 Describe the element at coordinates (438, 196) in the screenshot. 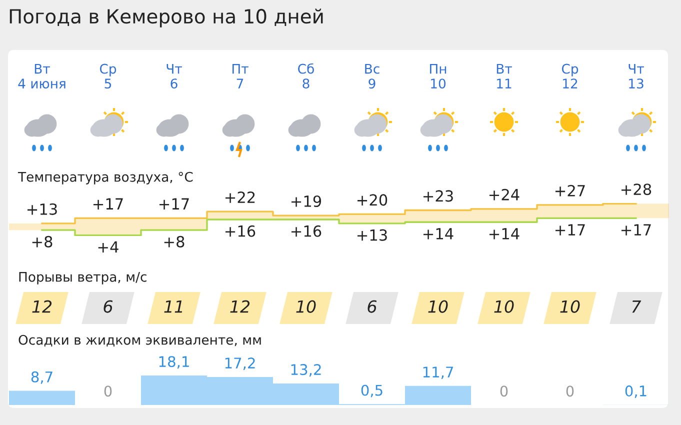

I see `data-label: +23` at that location.